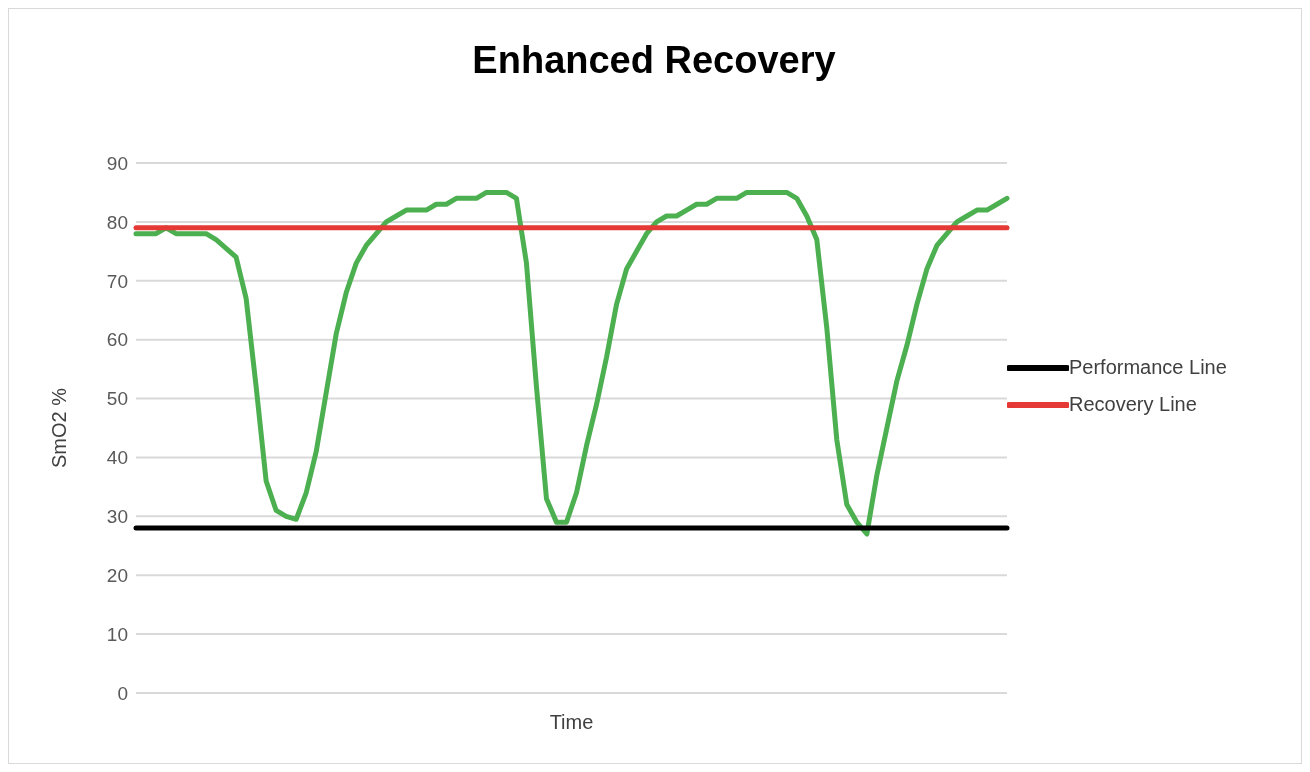  Describe the element at coordinates (117, 399) in the screenshot. I see `y-tick-label: 50` at that location.